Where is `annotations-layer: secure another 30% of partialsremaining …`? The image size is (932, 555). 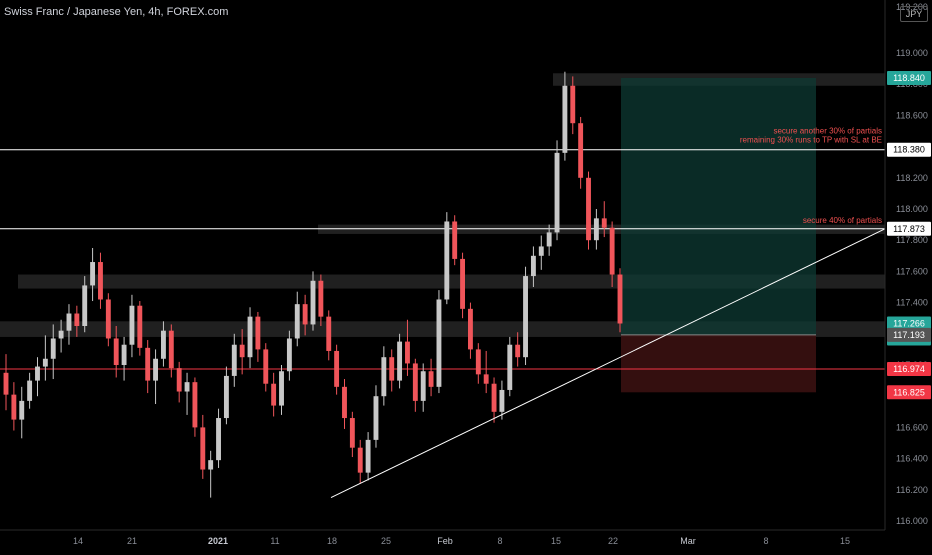
annotations-layer: secure another 30% of partialsremaining … is located at coordinates (811, 176).